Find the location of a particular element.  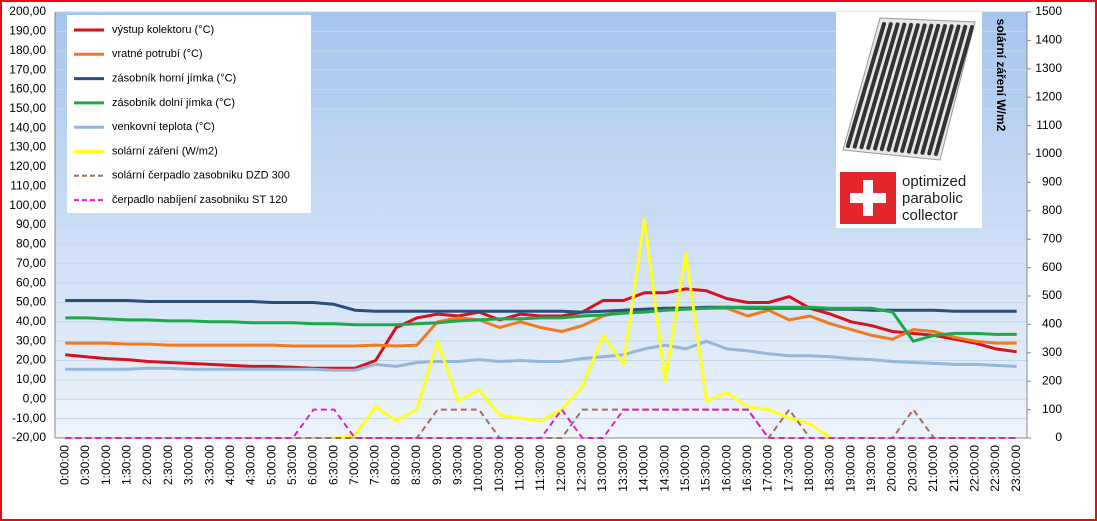

x-tick-label: 17:00:00 is located at coordinates (768, 468).